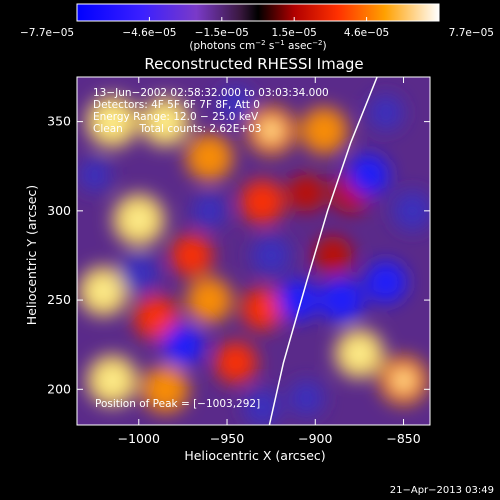 This screenshot has width=500, height=500. What do you see at coordinates (253, 64) in the screenshot?
I see `chart-title: Reconstructed RHESSI Image` at bounding box center [253, 64].